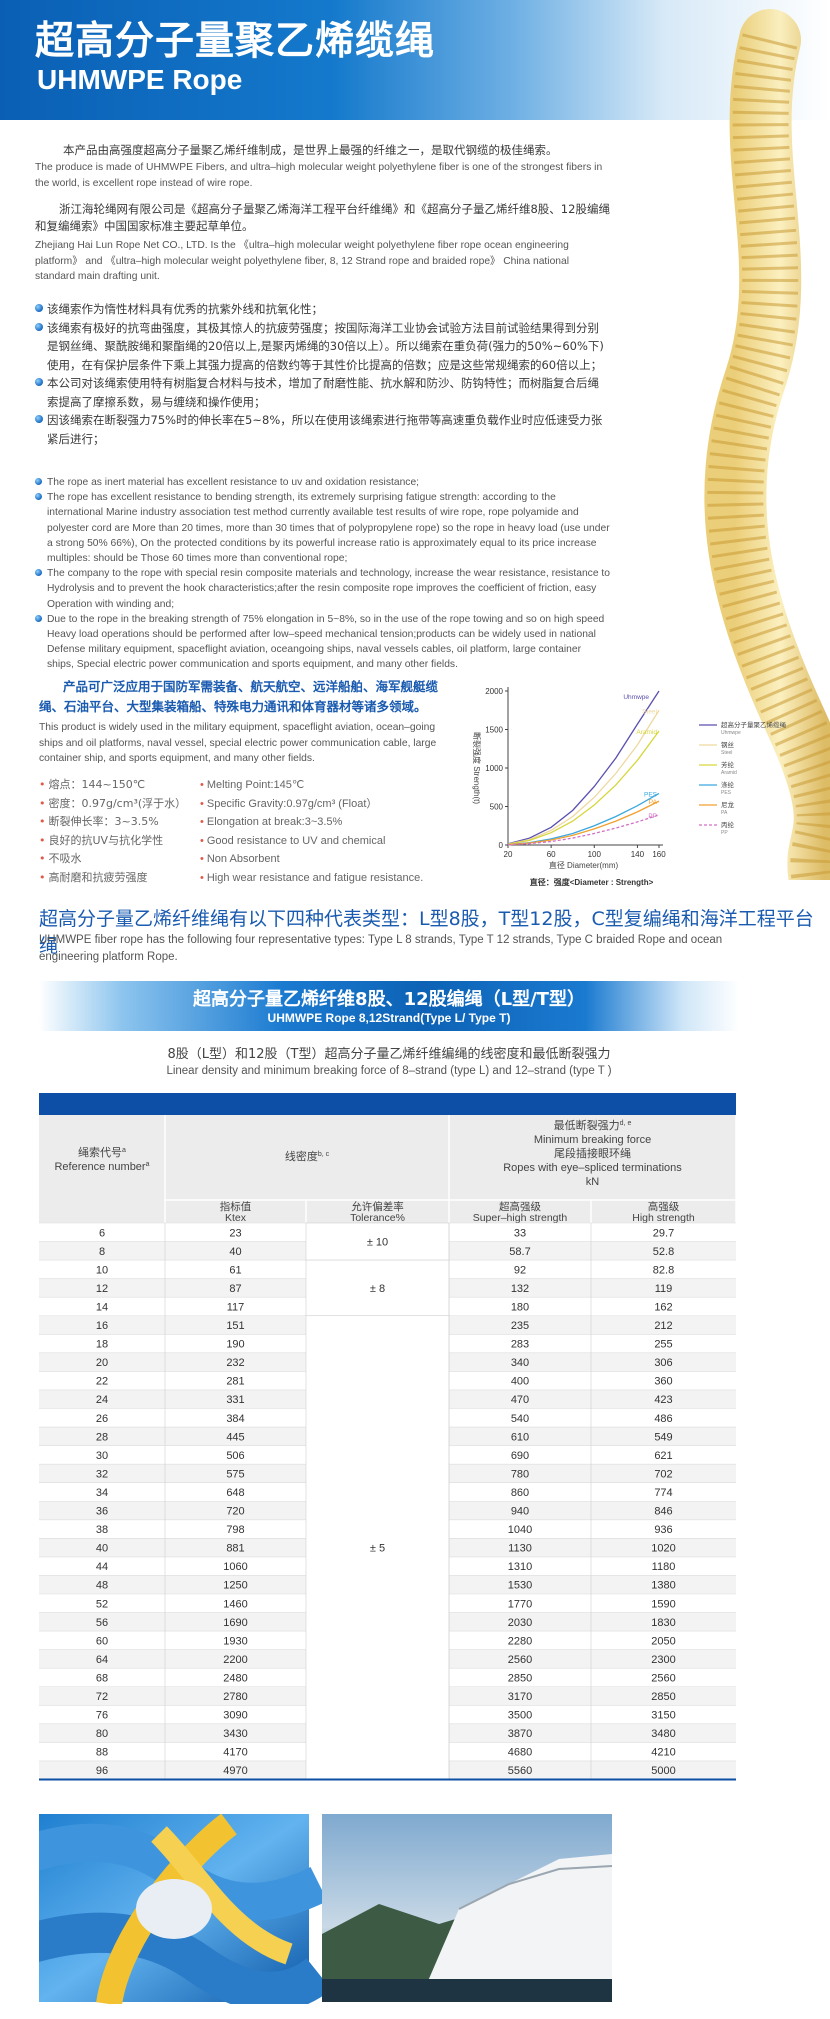 The height and width of the screenshot is (2019, 830). I want to click on photos, so click(326, 1909).